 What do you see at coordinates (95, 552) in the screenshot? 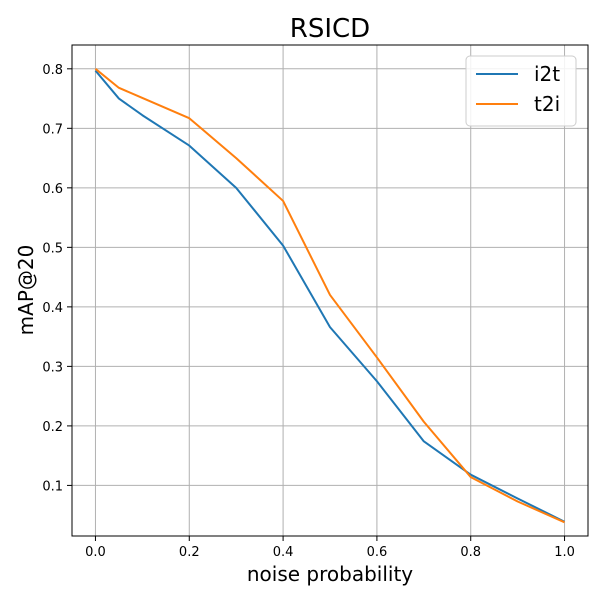
I see `x-tick-label: 0.0` at bounding box center [95, 552].